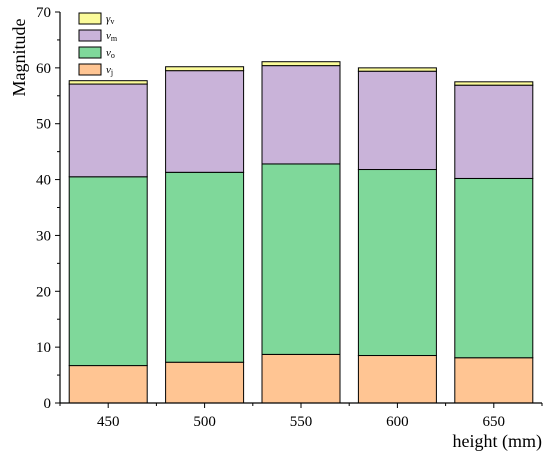  What do you see at coordinates (19, 58) in the screenshot?
I see `y-axis-title: Magnitude` at bounding box center [19, 58].